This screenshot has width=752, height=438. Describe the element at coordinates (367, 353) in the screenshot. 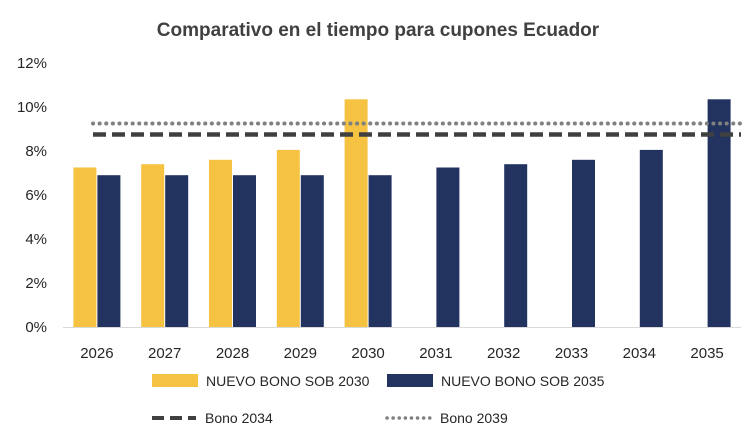

I see `x-tick-label: 2030` at that location.